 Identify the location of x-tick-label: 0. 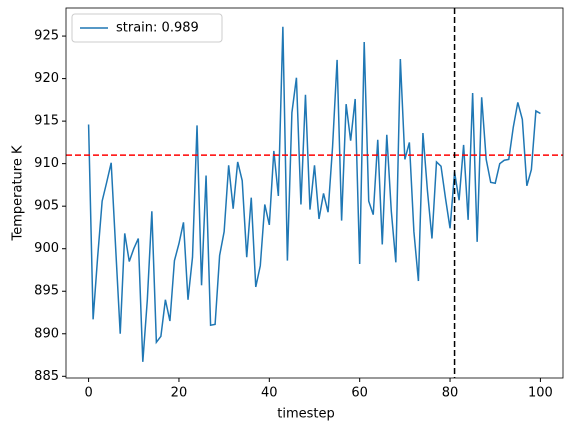
(88, 393).